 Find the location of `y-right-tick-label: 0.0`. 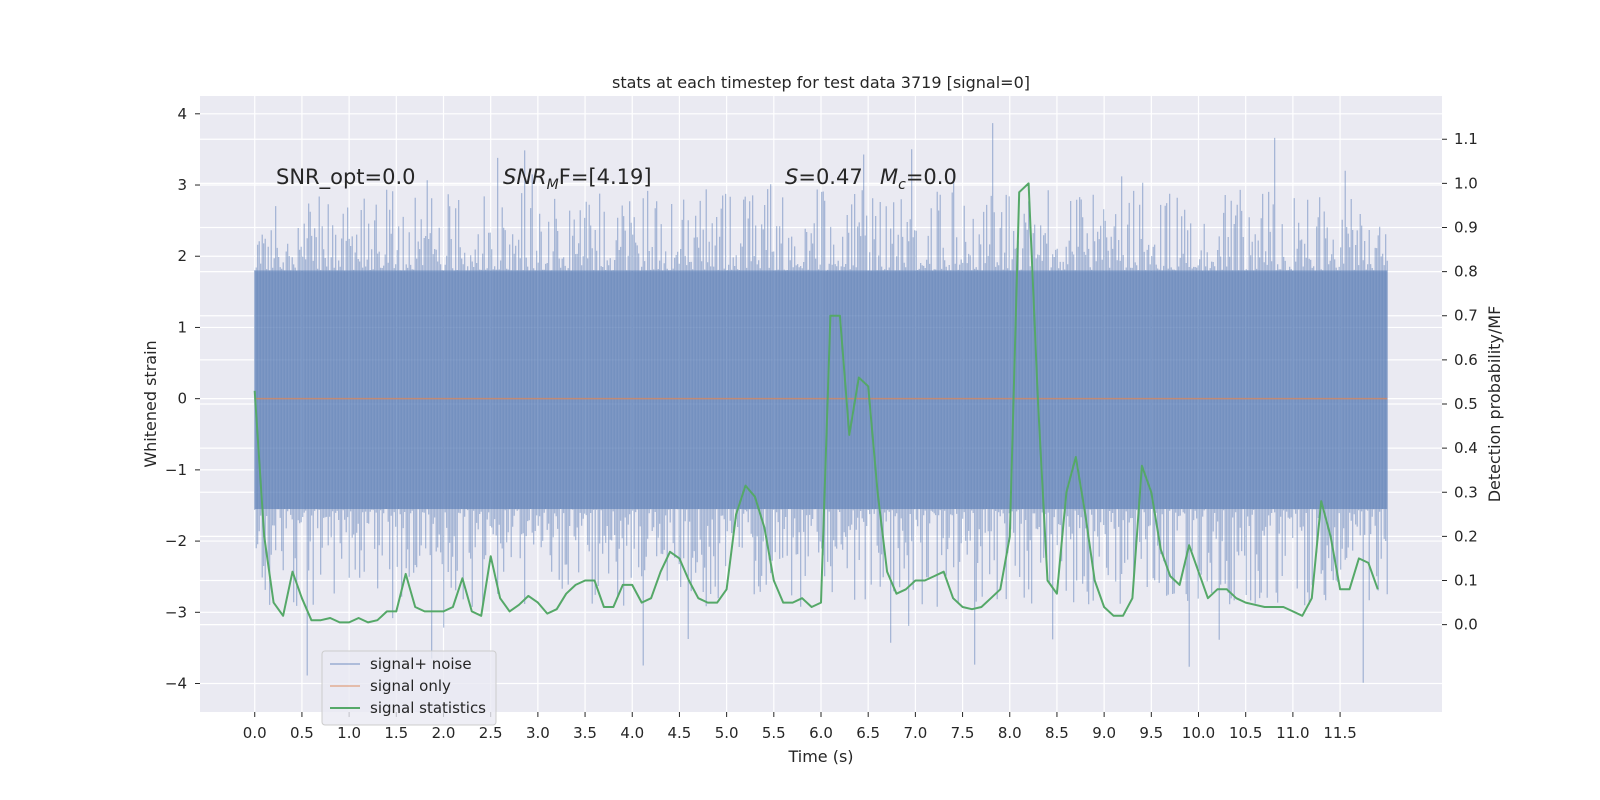

y-right-tick-label: 0.0 is located at coordinates (1466, 625).